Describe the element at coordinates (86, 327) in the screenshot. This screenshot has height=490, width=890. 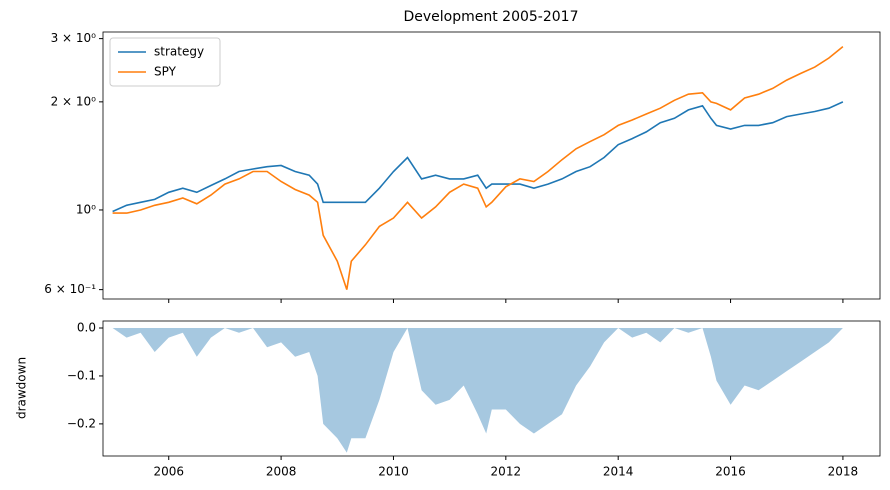
I see `y-tick-label: 0.0` at that location.